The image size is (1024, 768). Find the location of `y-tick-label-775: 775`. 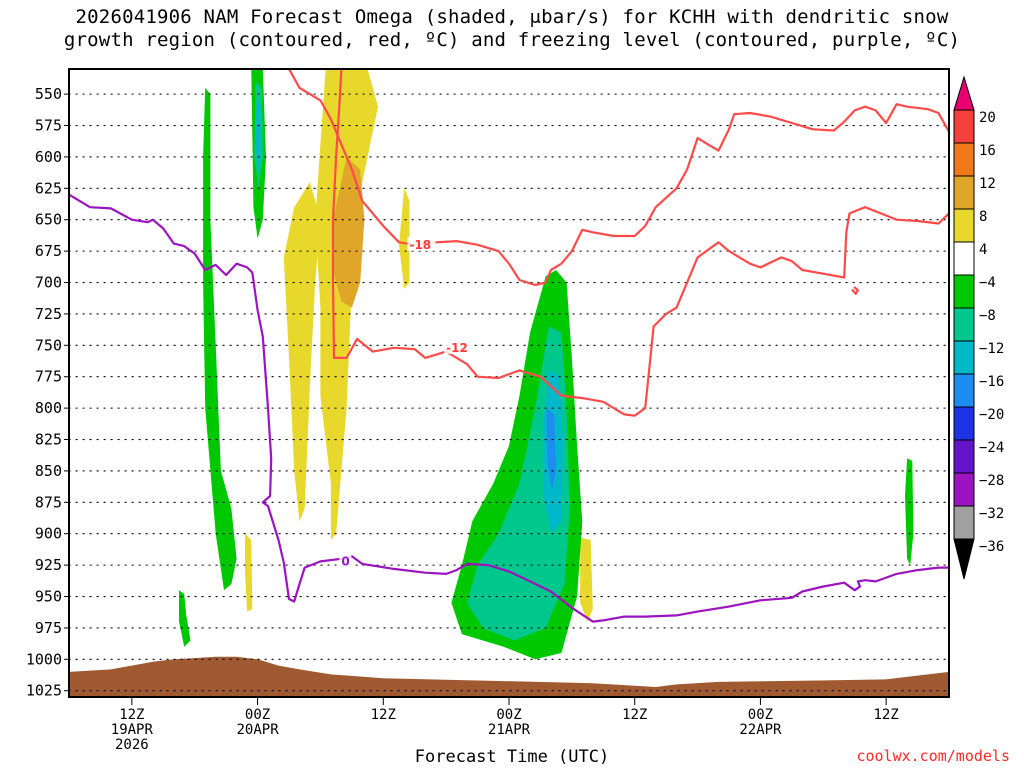

y-tick-label-775: 775 is located at coordinates (48, 377).